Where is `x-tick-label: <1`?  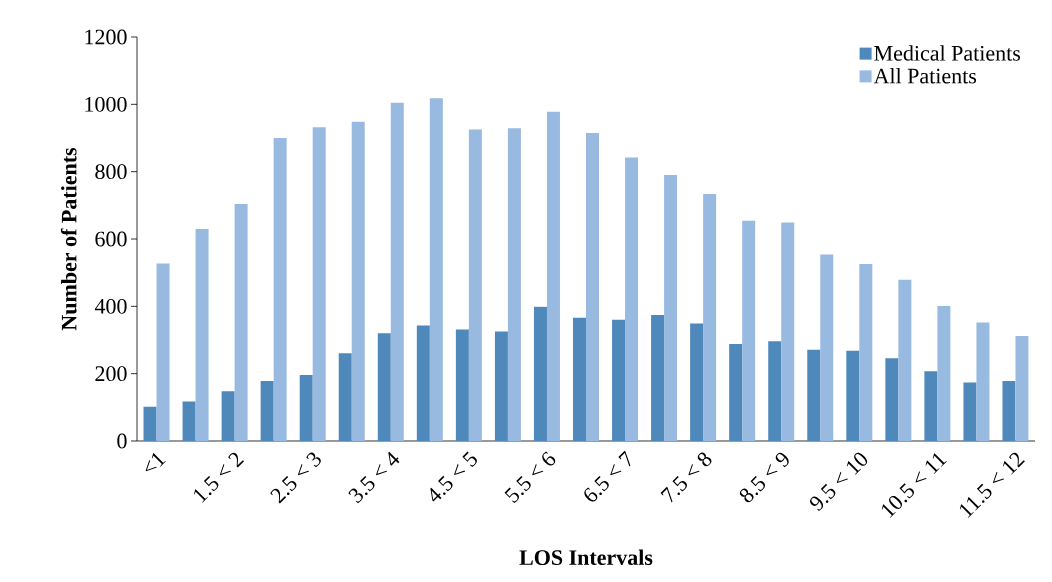
x-tick-label: <1 is located at coordinates (155, 462).